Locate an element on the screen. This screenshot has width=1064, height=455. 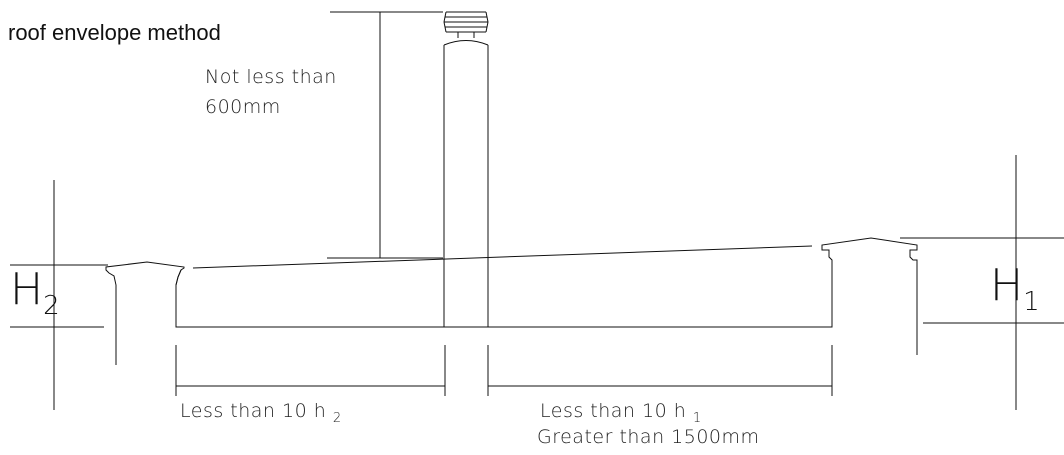
left-distance-subscript: 2 is located at coordinates (337, 418).